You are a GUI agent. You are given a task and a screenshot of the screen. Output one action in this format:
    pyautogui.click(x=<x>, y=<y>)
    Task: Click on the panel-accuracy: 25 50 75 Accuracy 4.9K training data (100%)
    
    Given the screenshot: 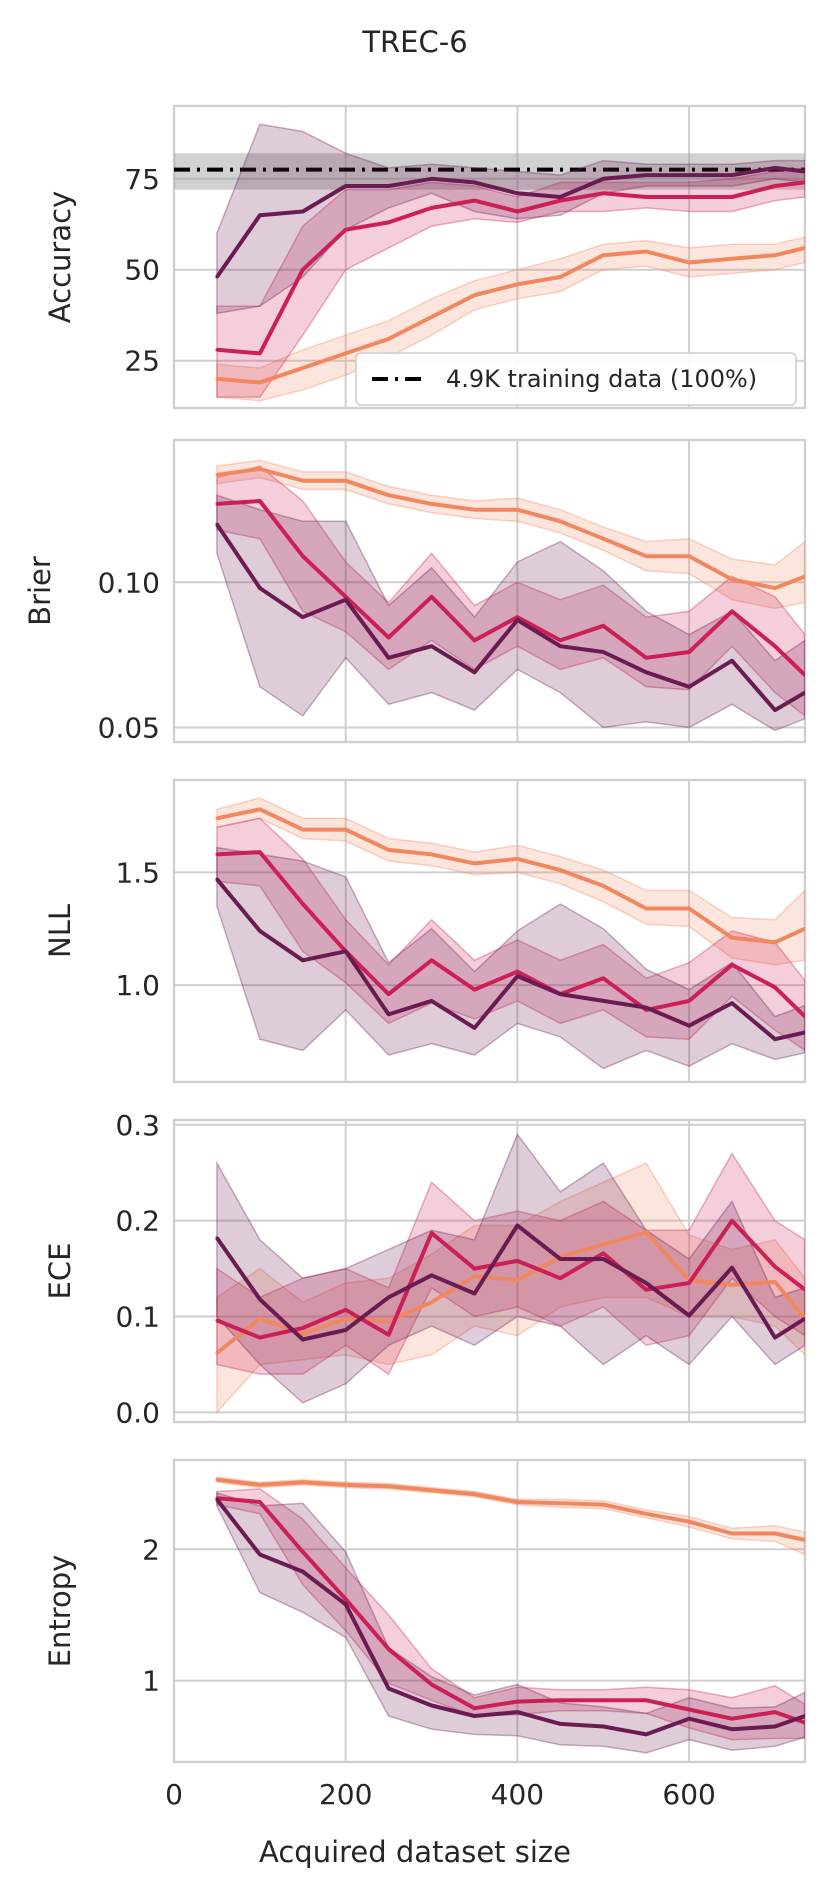 What is the action you would take?
    pyautogui.click(x=425, y=257)
    